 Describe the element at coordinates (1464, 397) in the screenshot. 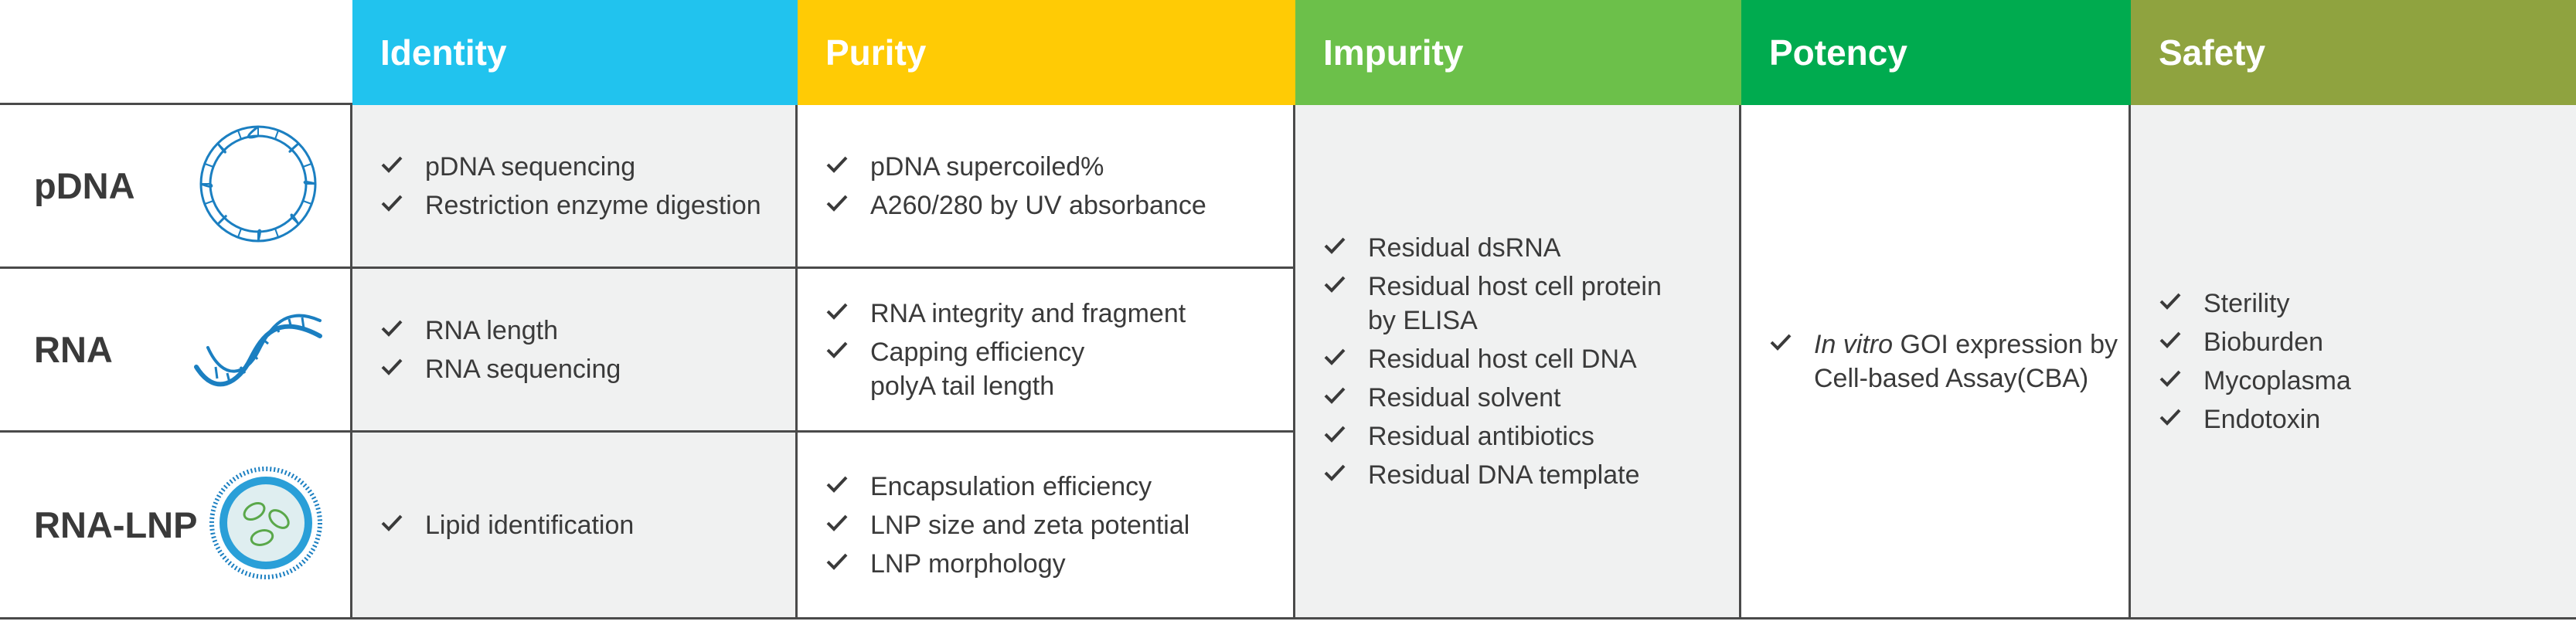

I see `list-item-text: Residual solvent` at that location.